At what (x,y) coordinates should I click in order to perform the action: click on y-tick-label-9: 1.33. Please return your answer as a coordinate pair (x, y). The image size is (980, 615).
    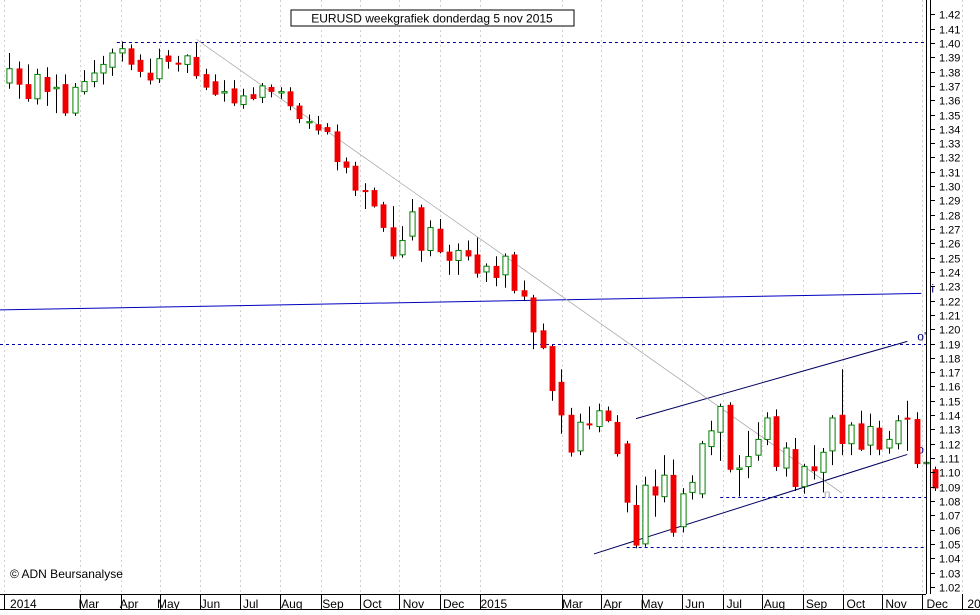
    Looking at the image, I should click on (949, 145).